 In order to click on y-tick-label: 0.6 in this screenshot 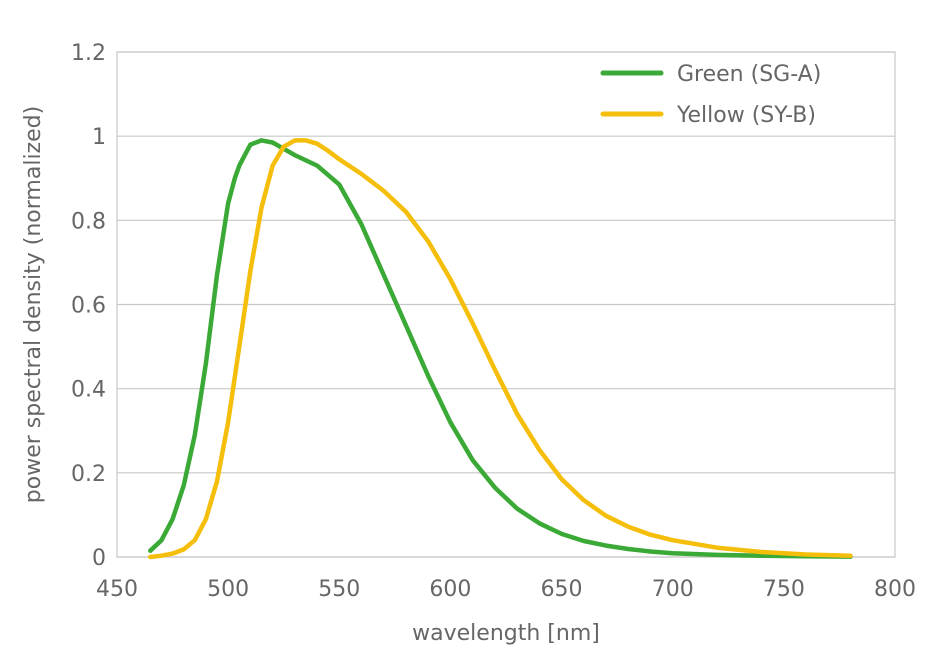, I will do `click(88, 306)`.